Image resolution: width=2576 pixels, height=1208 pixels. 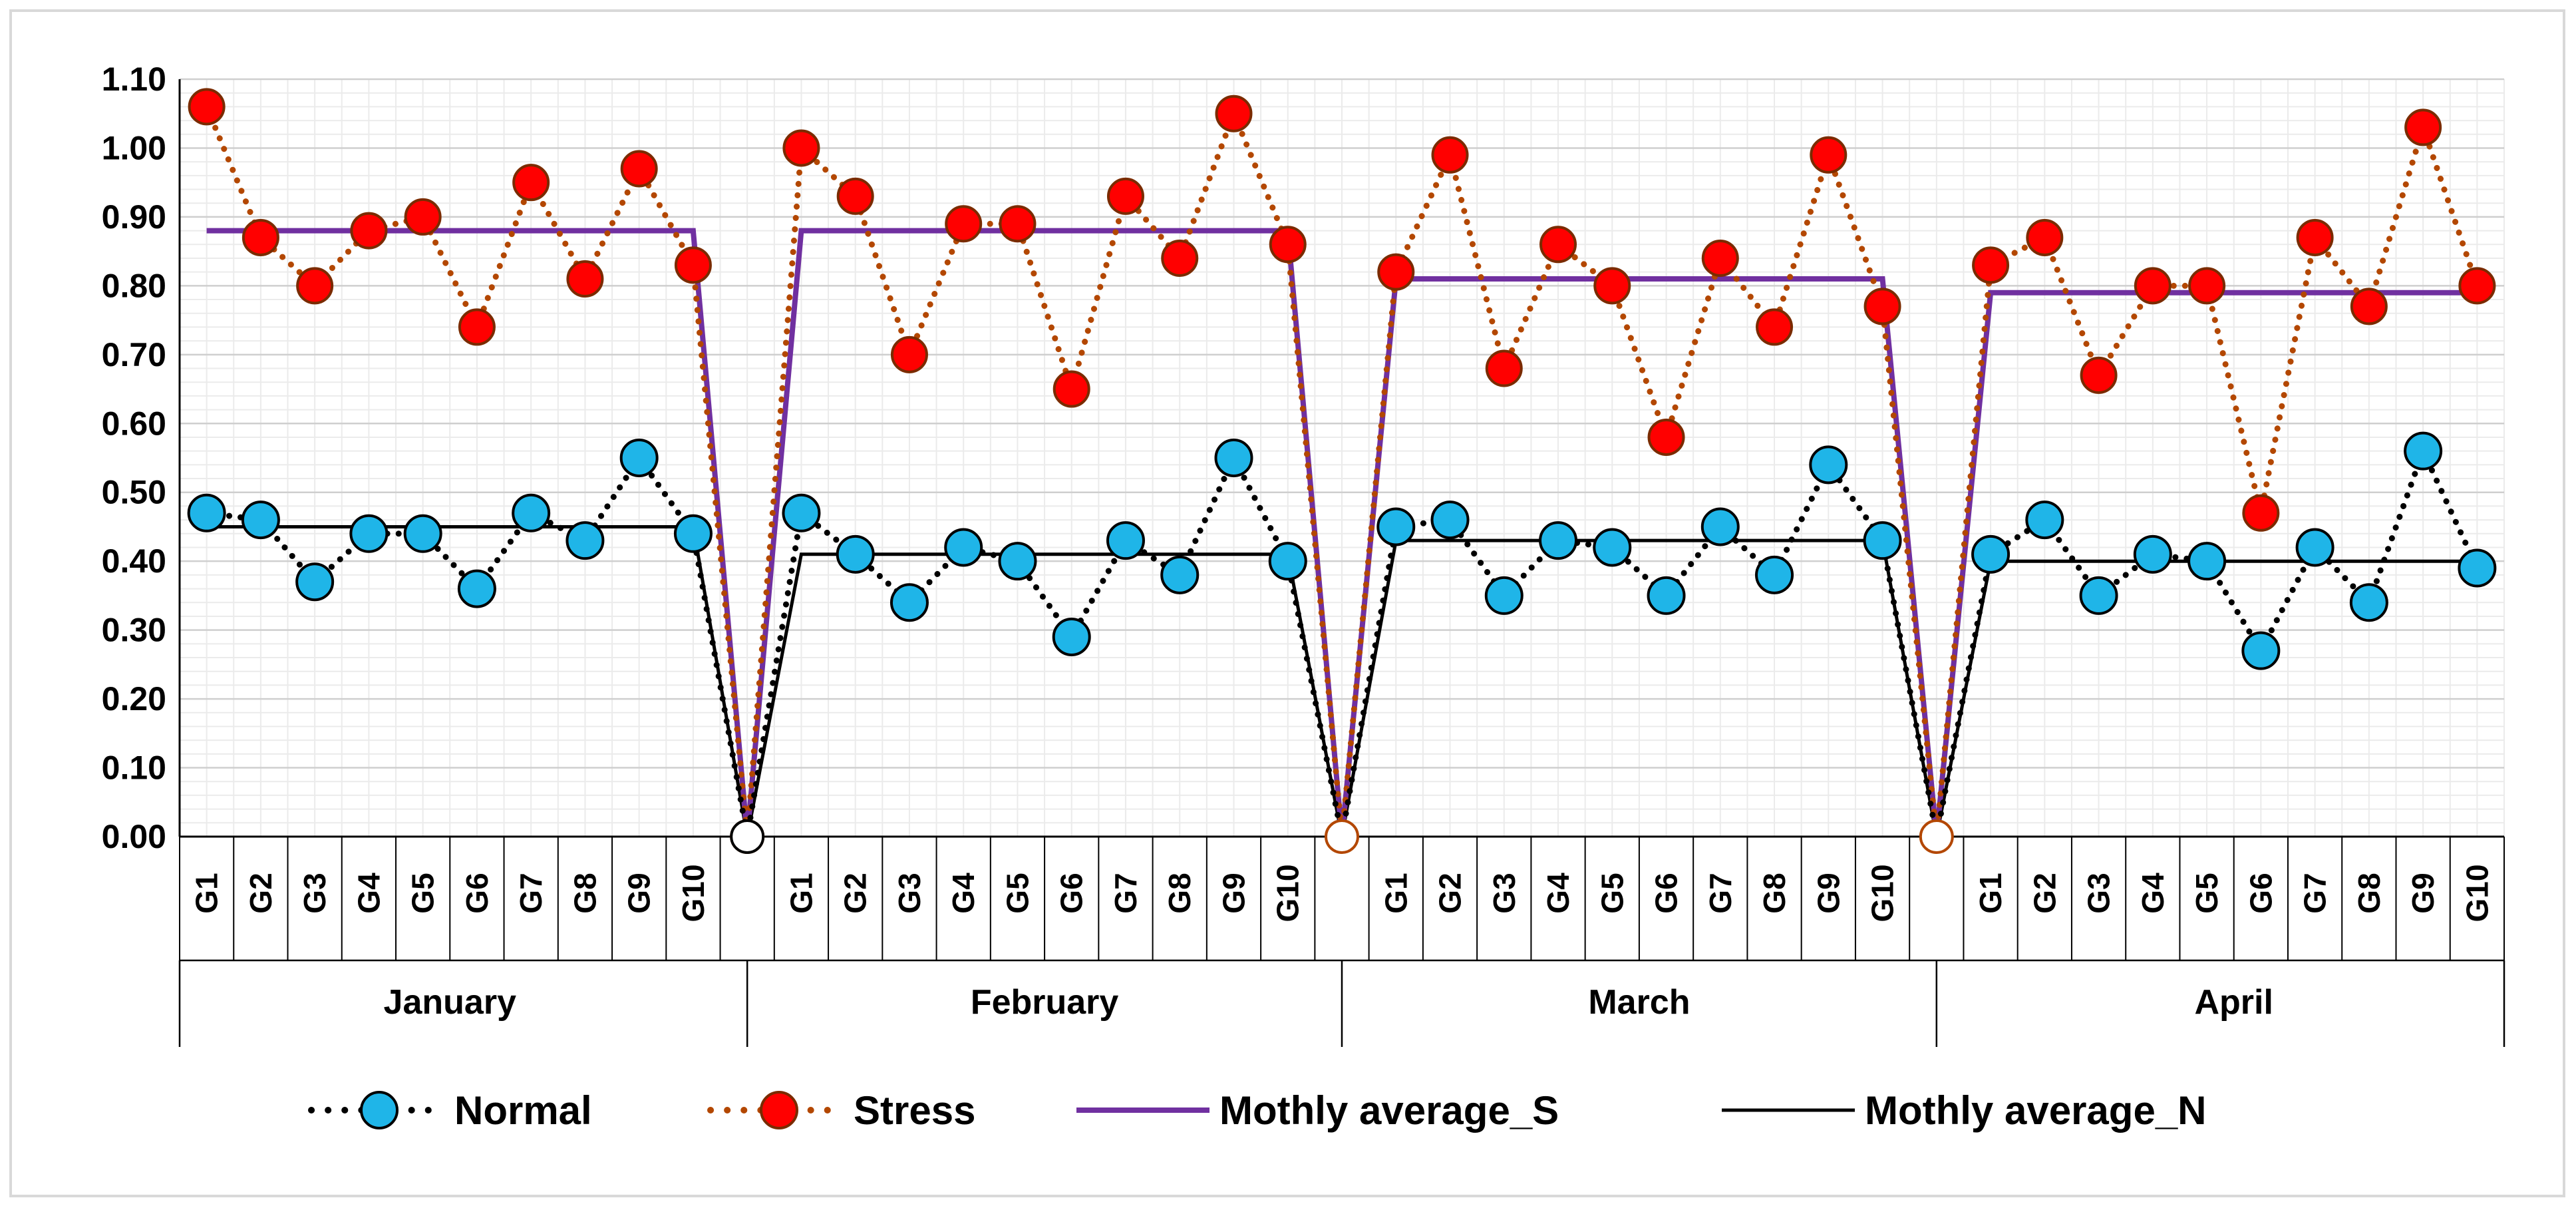 I want to click on legend-normal-label: Normal, so click(x=523, y=1110).